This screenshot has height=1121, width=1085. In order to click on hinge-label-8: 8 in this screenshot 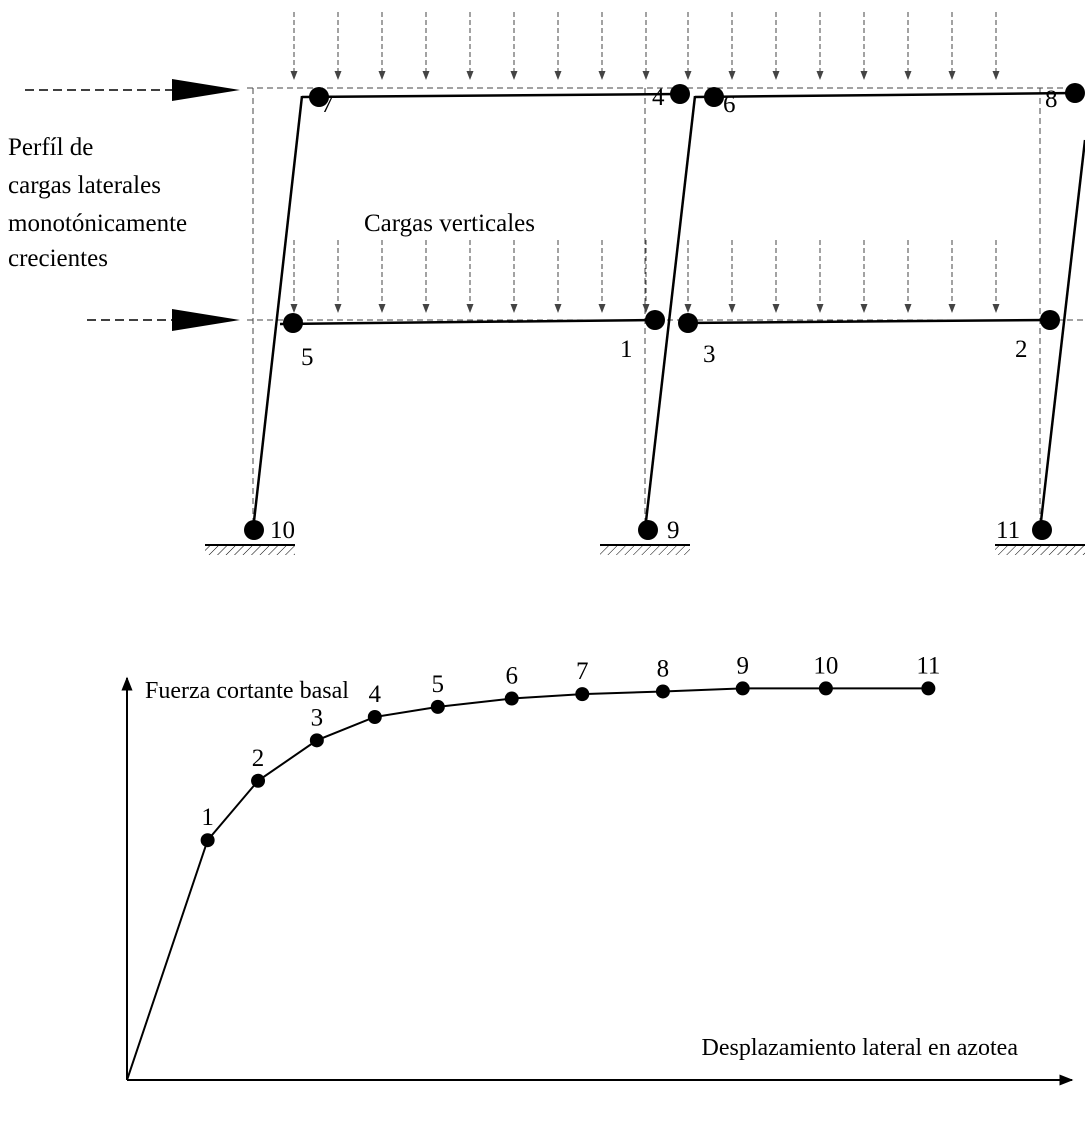, I will do `click(1051, 99)`.